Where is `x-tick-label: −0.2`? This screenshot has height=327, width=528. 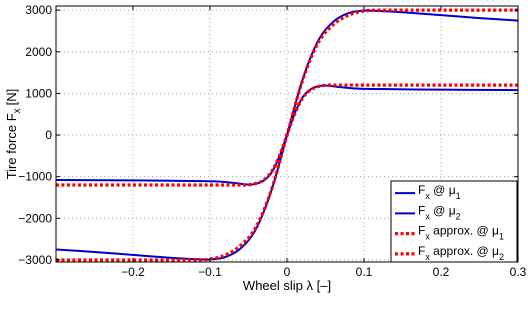
x-tick-label: −0.2 is located at coordinates (133, 272).